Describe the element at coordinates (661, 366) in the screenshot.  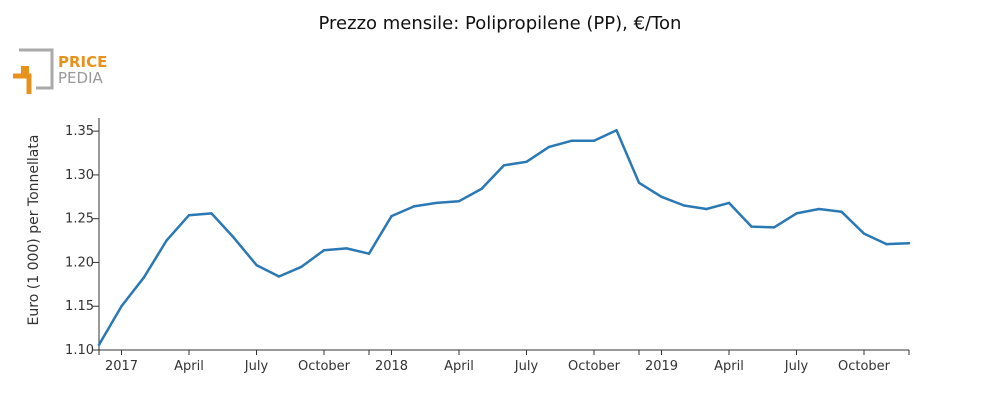
I see `x-tick-label: 2019` at that location.